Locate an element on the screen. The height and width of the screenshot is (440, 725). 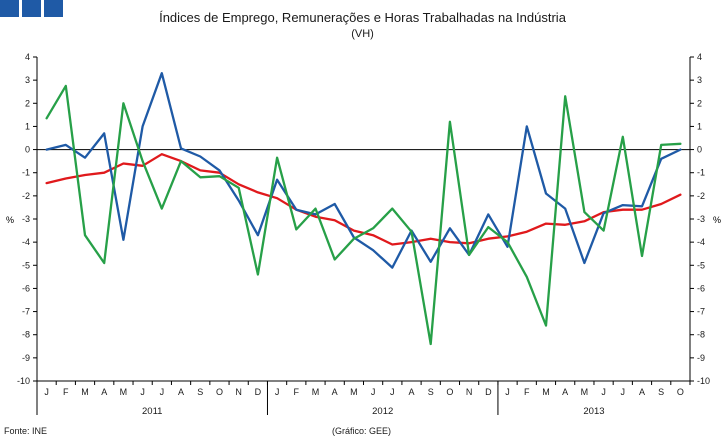
y-tick-label-left: -3 is located at coordinates (26, 219).